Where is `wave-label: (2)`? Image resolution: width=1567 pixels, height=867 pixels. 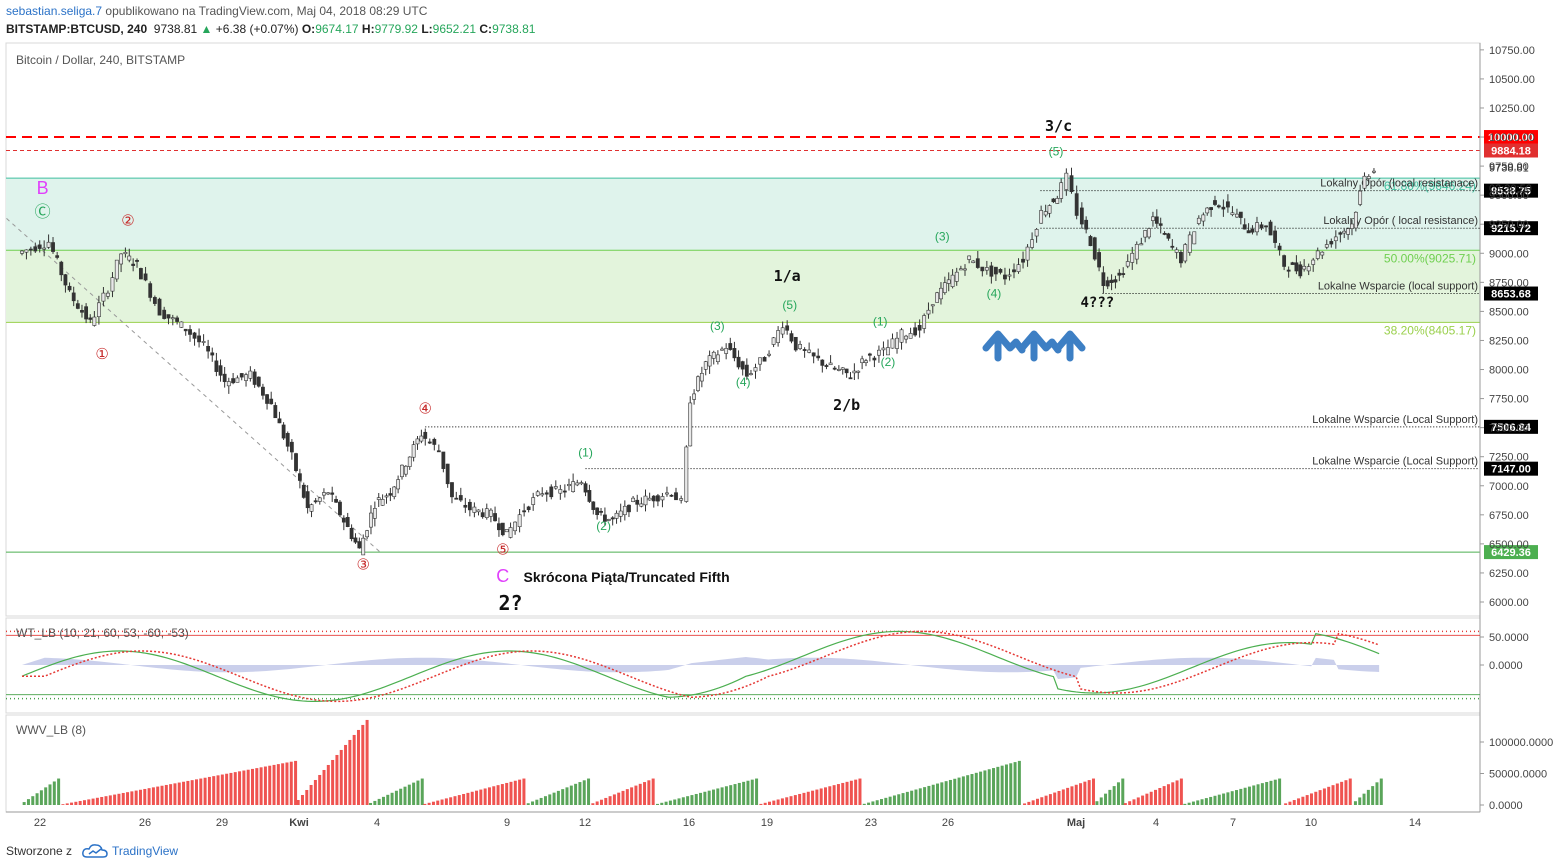 wave-label: (2) is located at coordinates (888, 362).